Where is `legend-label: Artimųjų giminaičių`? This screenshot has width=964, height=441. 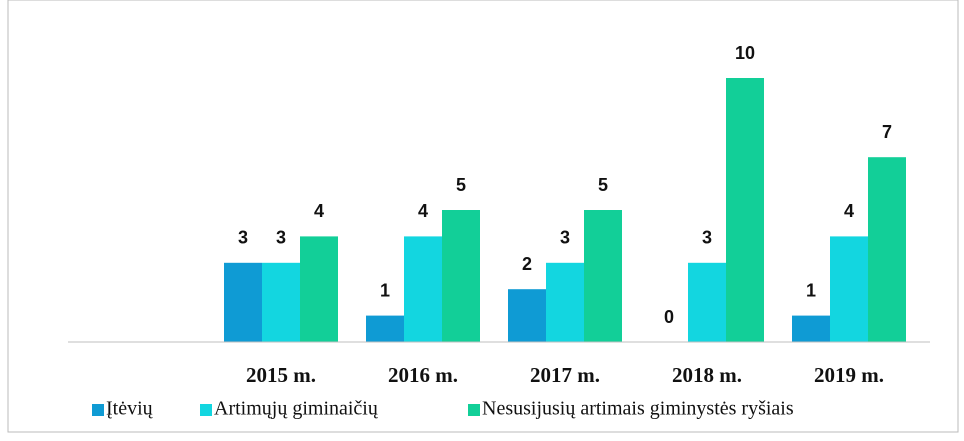 legend-label: Artimųjų giminaičių is located at coordinates (296, 409).